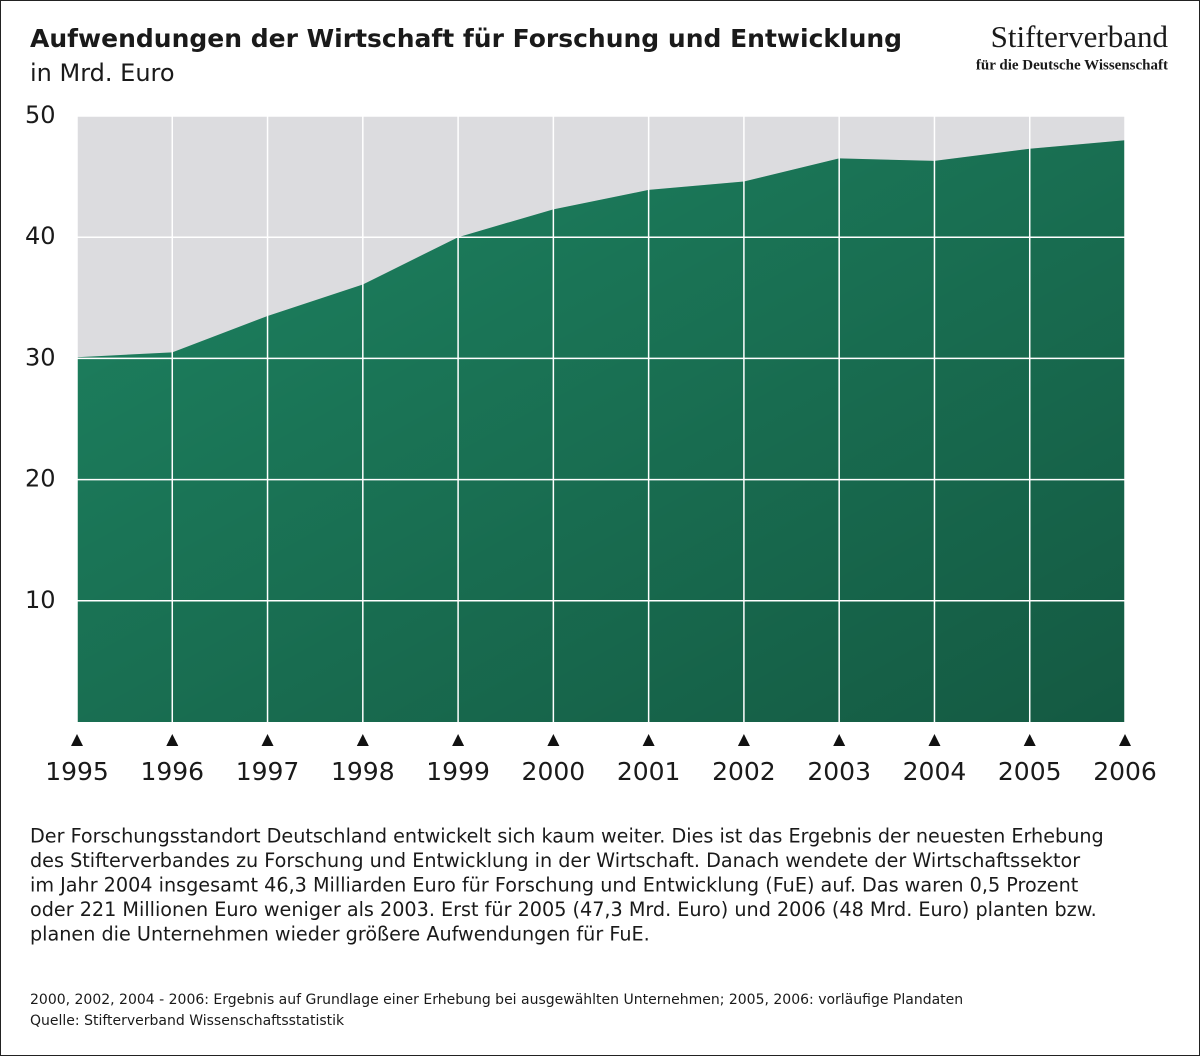  I want to click on x-tick-label: 1998, so click(363, 771).